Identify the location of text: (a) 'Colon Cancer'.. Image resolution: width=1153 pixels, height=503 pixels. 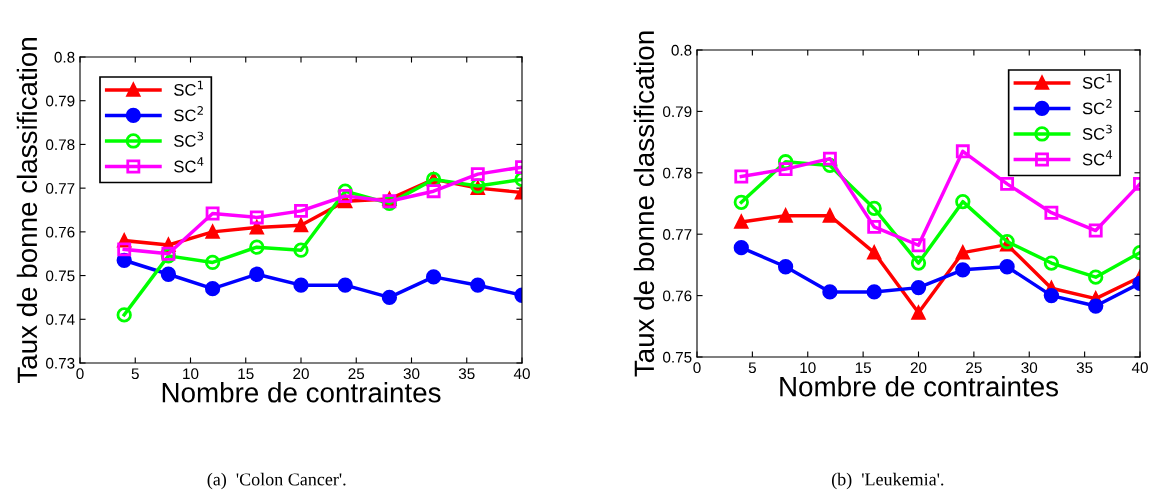
(276, 481).